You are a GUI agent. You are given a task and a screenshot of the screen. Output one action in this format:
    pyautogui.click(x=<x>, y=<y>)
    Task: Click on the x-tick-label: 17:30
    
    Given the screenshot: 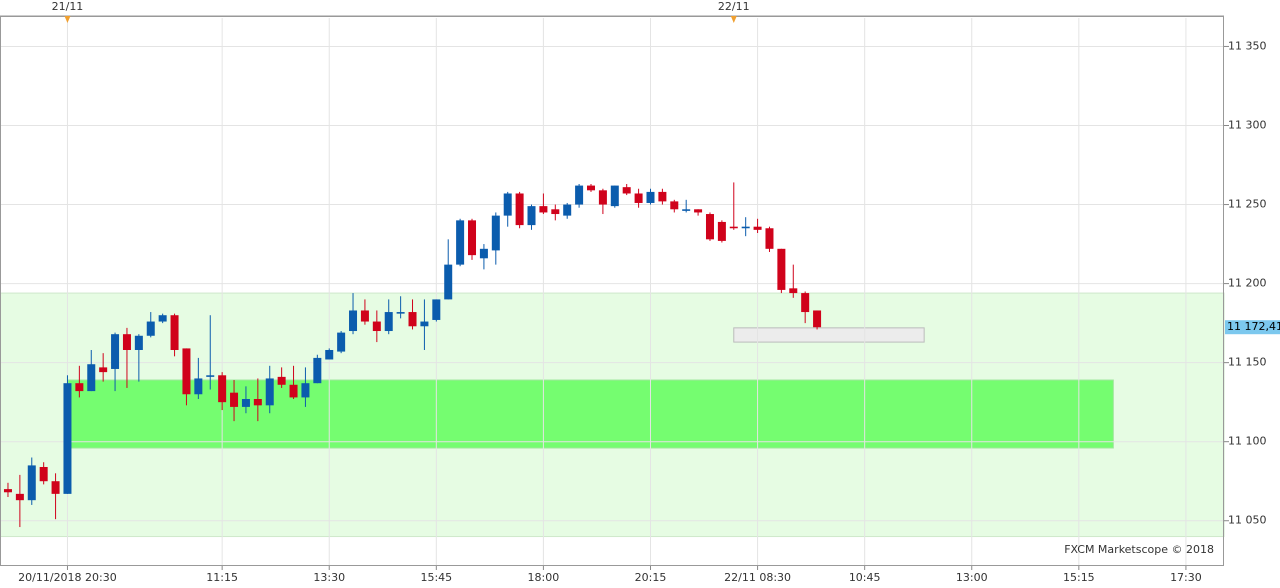 What is the action you would take?
    pyautogui.click(x=1186, y=577)
    